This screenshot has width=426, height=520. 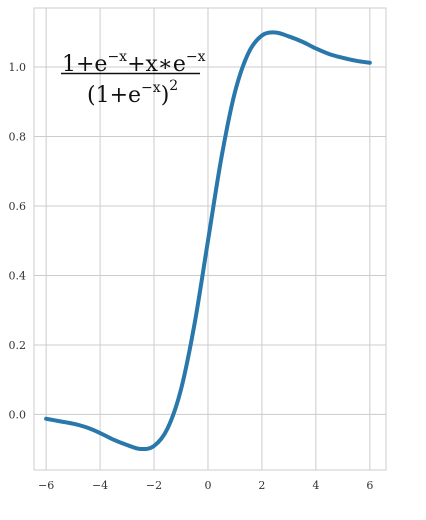 I want to click on denominator-exp: −x, so click(x=151, y=88).